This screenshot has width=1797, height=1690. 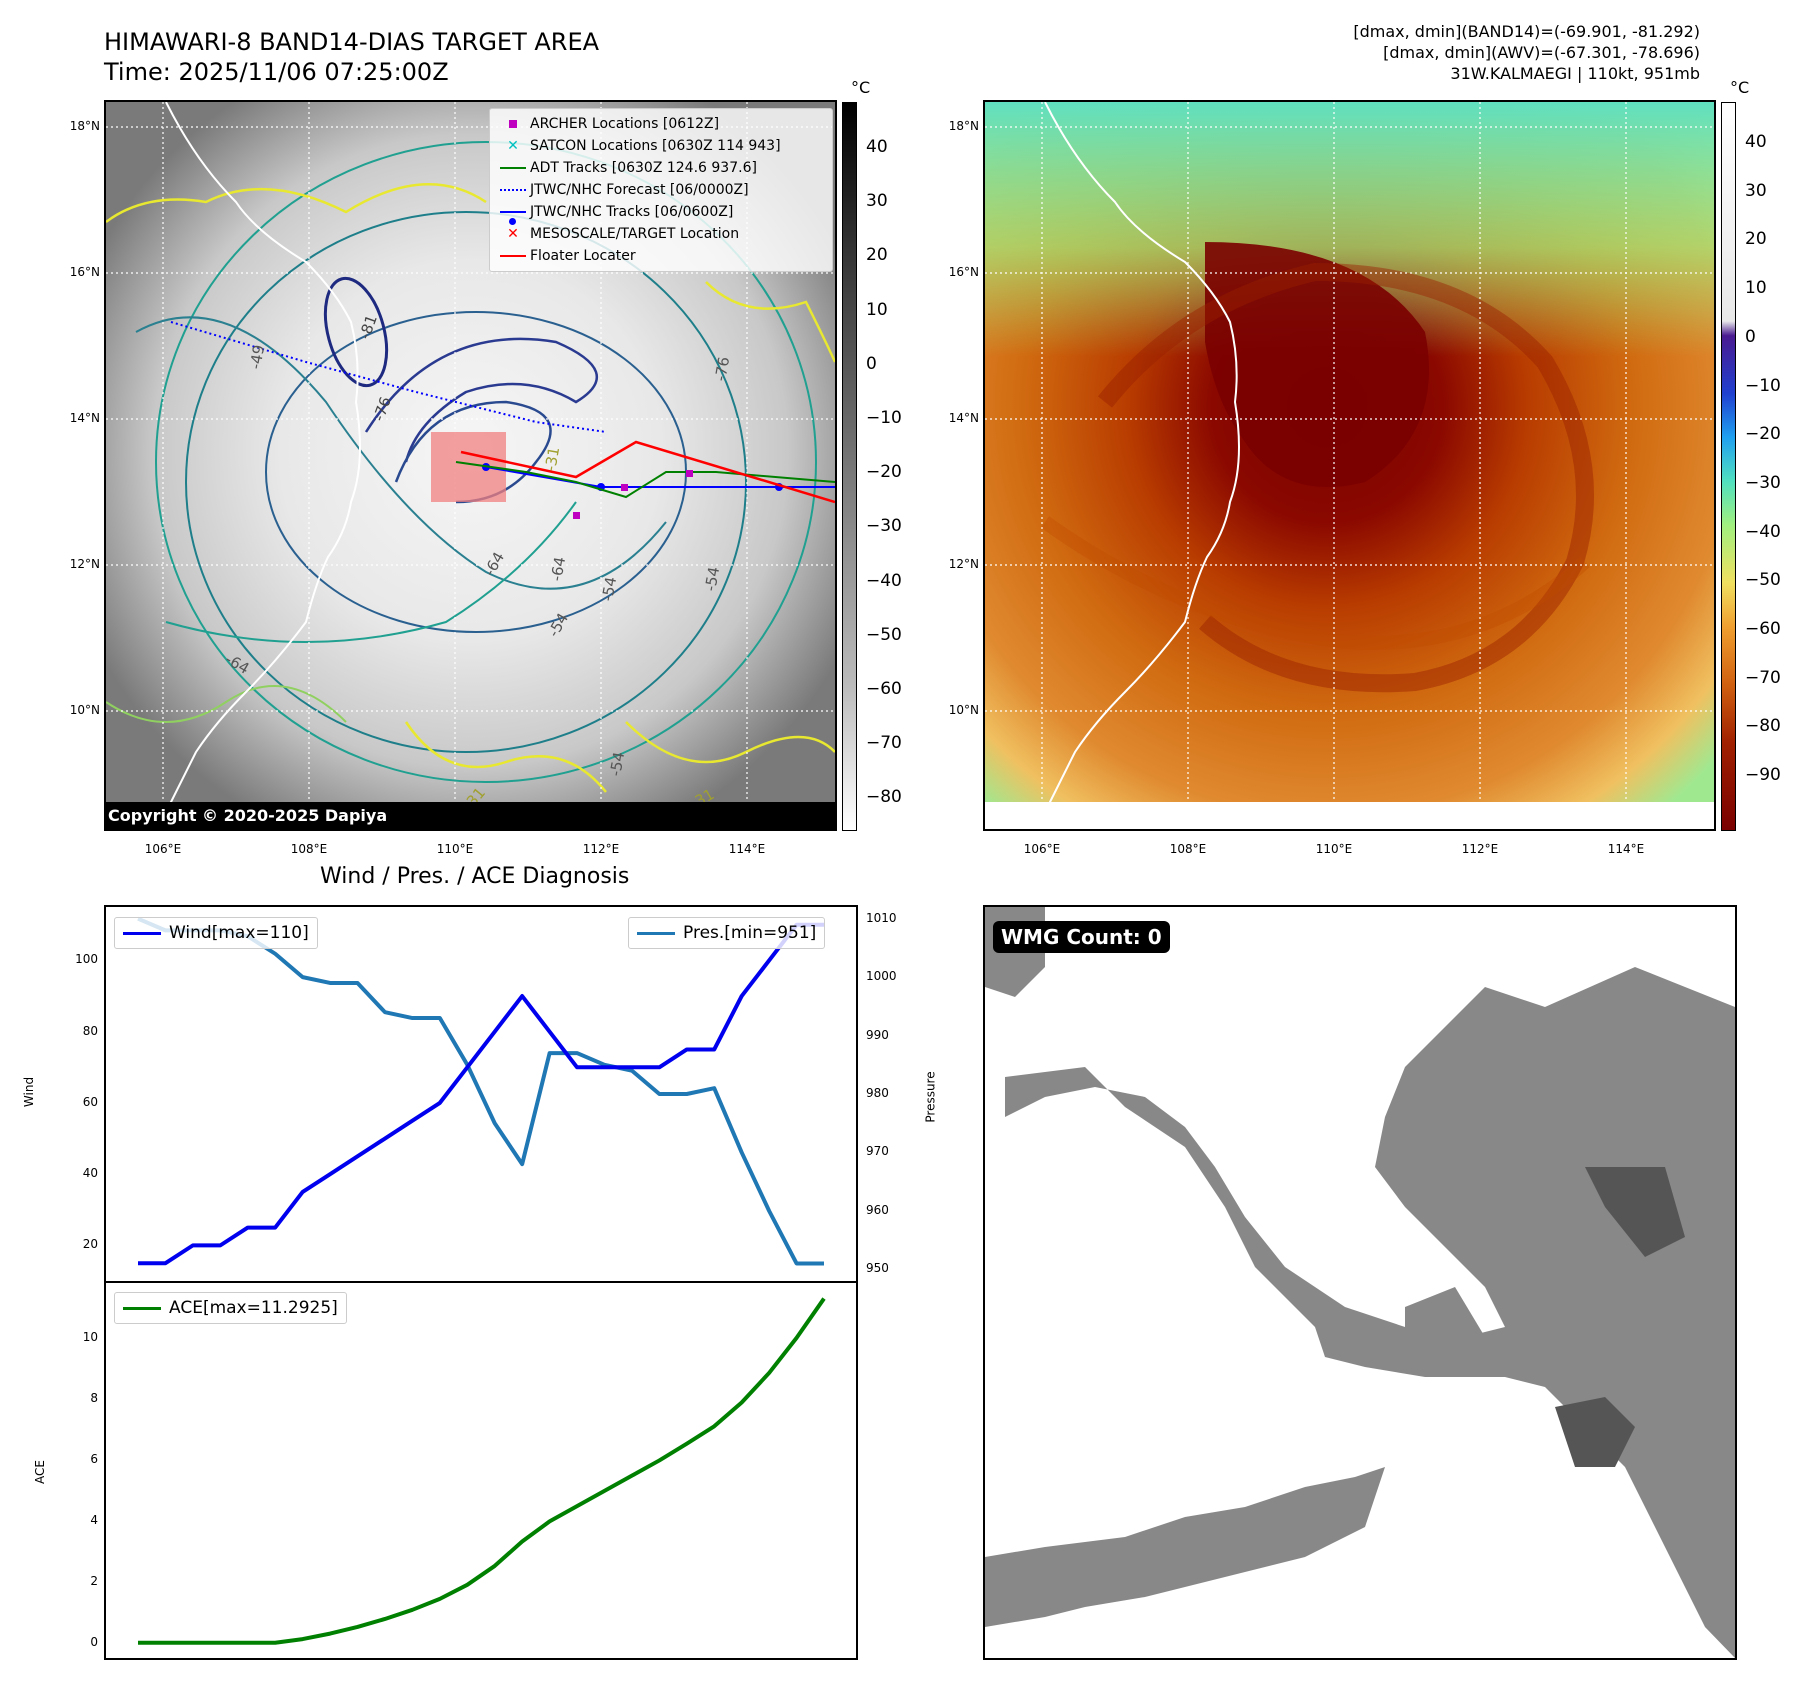 What do you see at coordinates (1763, 775) in the screenshot?
I see `color-colorbar-tick: −90` at bounding box center [1763, 775].